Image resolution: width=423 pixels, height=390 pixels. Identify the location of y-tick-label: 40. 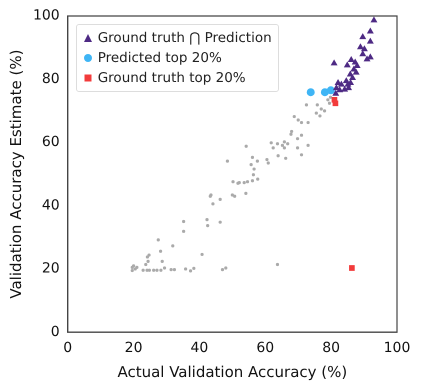
(51, 205).